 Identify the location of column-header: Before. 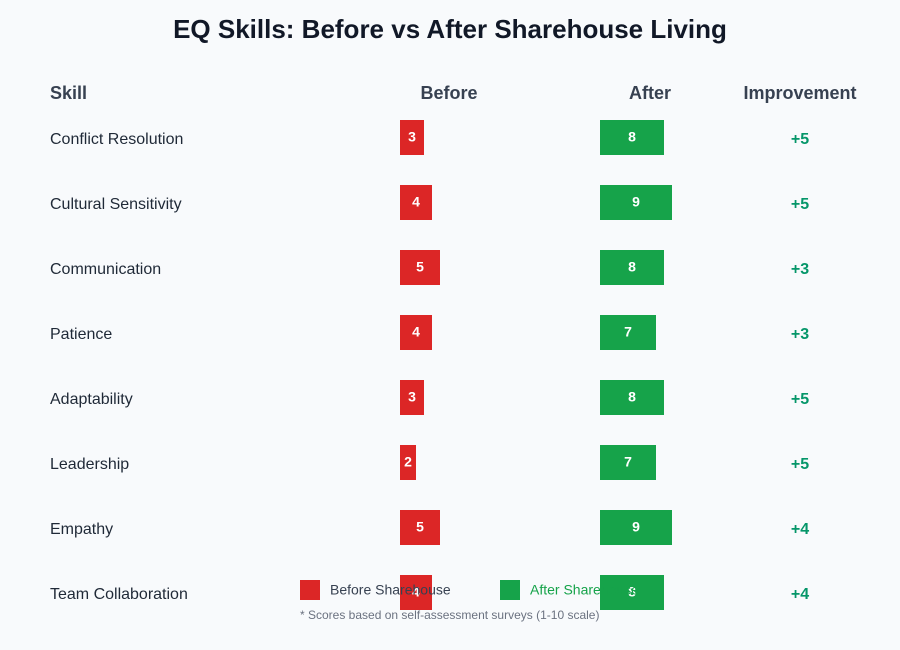
(448, 93).